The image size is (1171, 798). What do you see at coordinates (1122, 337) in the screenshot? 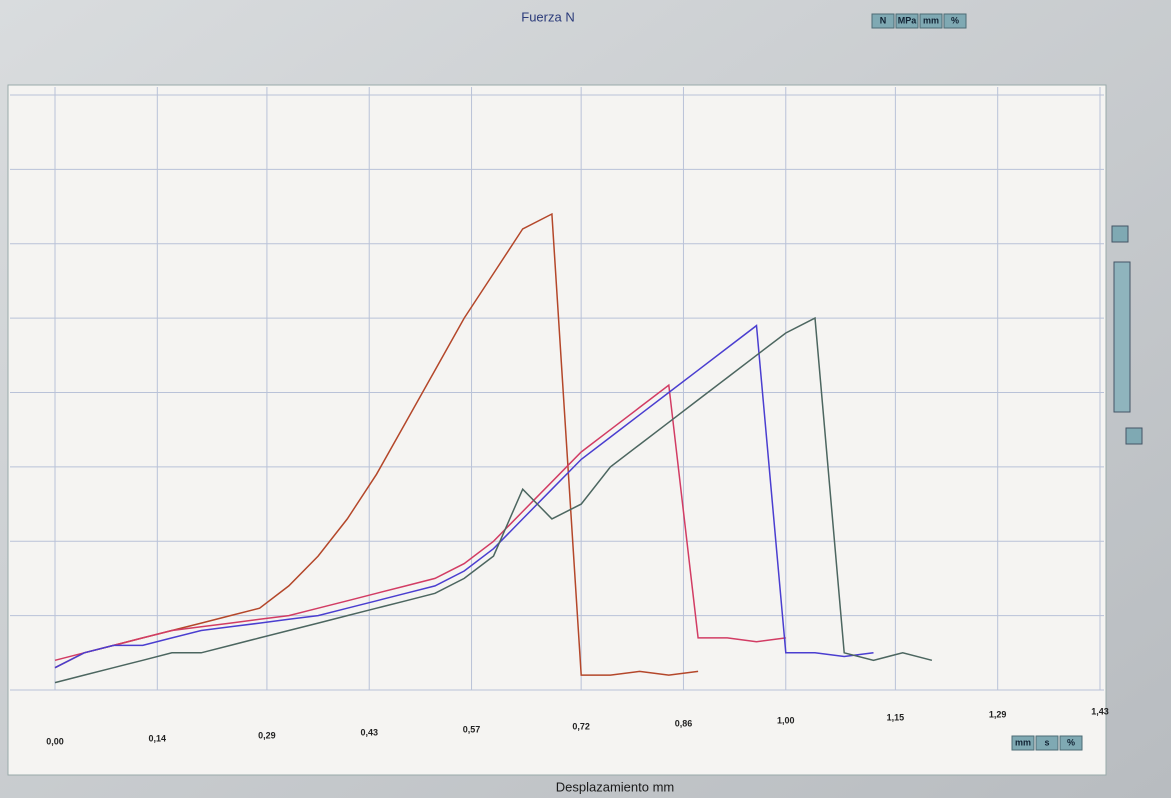
I see `icon-toolbar` at bounding box center [1122, 337].